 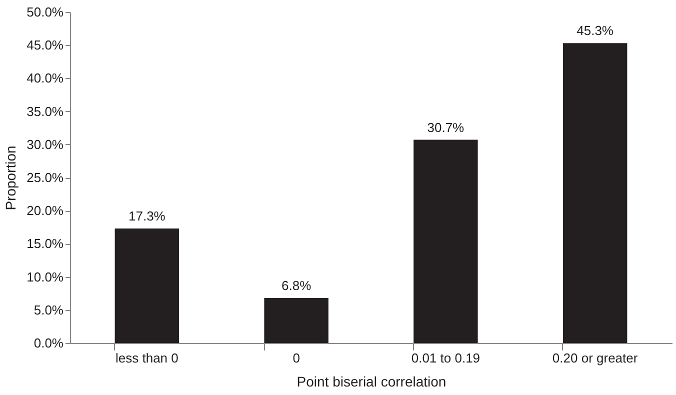 I want to click on y-tick-label: 10.0%, so click(x=45, y=276).